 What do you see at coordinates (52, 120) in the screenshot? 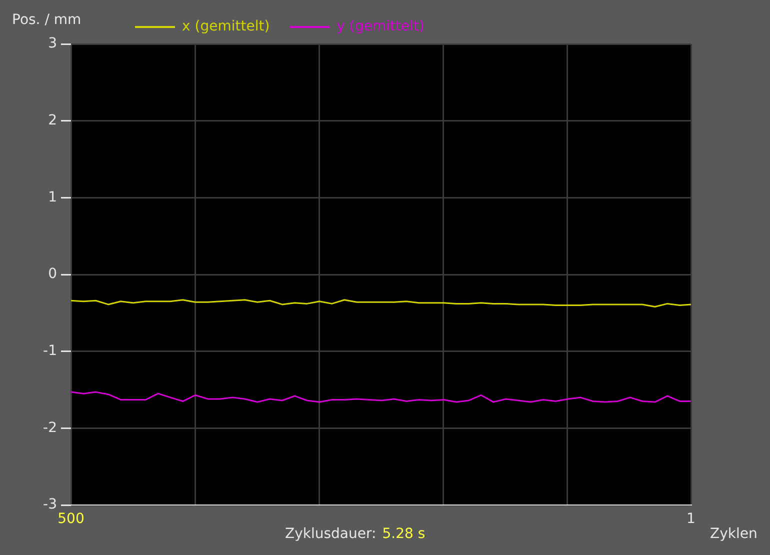
I see `y-tick-label: 2` at bounding box center [52, 120].